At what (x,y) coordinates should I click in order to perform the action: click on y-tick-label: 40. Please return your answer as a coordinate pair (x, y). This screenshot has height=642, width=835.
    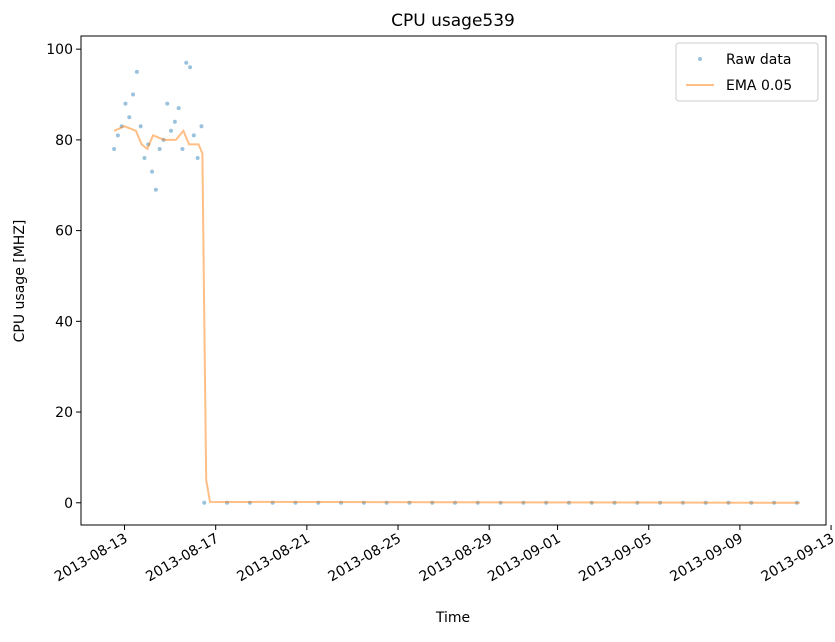
    Looking at the image, I should click on (64, 322).